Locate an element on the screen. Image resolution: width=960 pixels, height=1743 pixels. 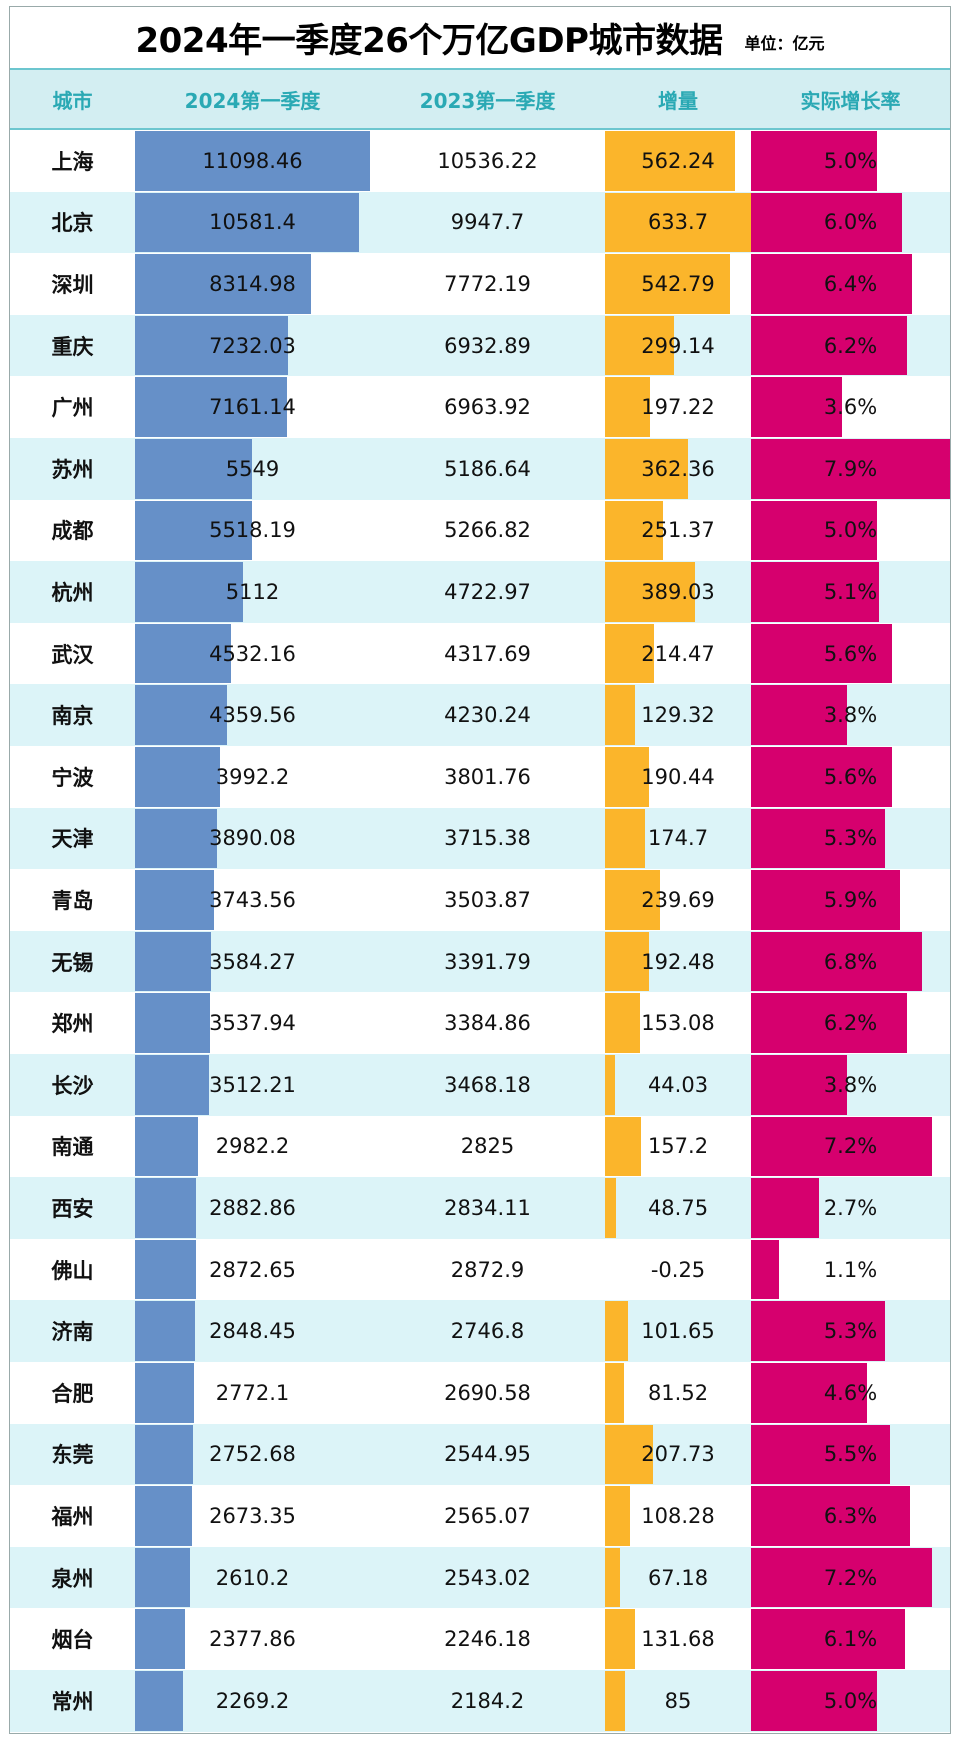
table-row: 上海 11098.46 10536.22 562.24 5.0% is located at coordinates (480, 161).